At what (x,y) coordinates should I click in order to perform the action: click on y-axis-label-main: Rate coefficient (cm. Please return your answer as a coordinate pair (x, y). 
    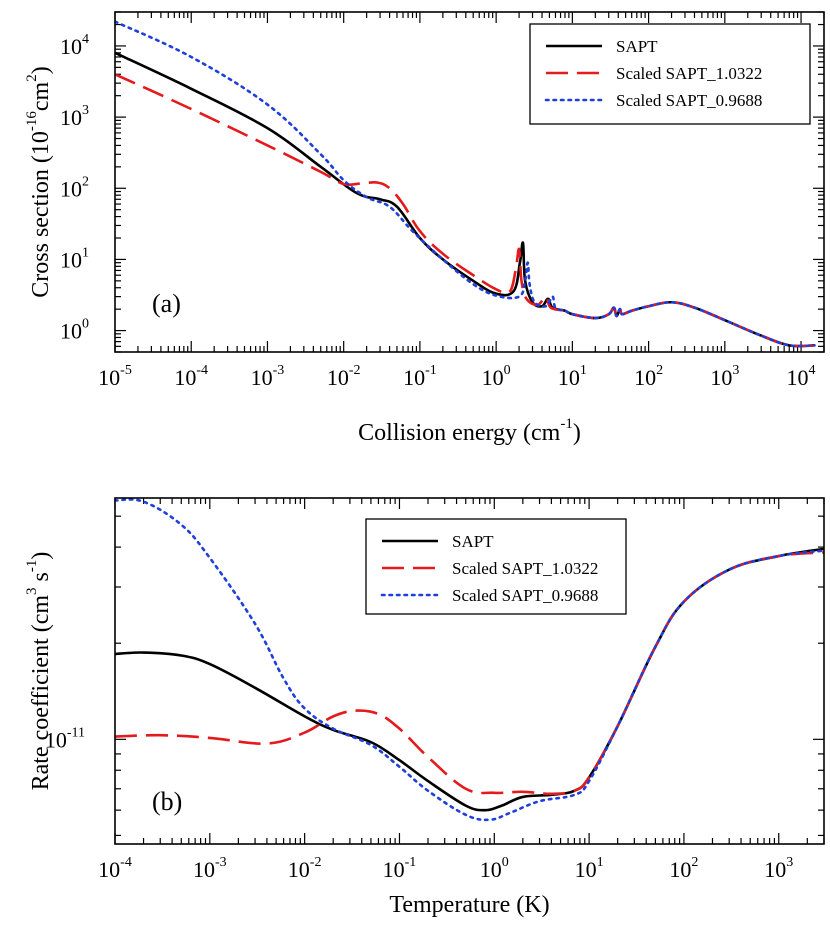
    Looking at the image, I should click on (41, 693).